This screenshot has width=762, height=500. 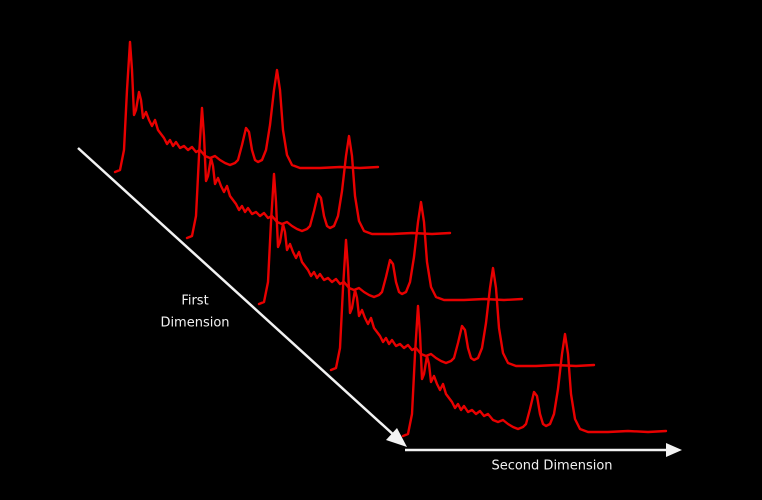 I want to click on second-axis-arrow, so click(x=543, y=450).